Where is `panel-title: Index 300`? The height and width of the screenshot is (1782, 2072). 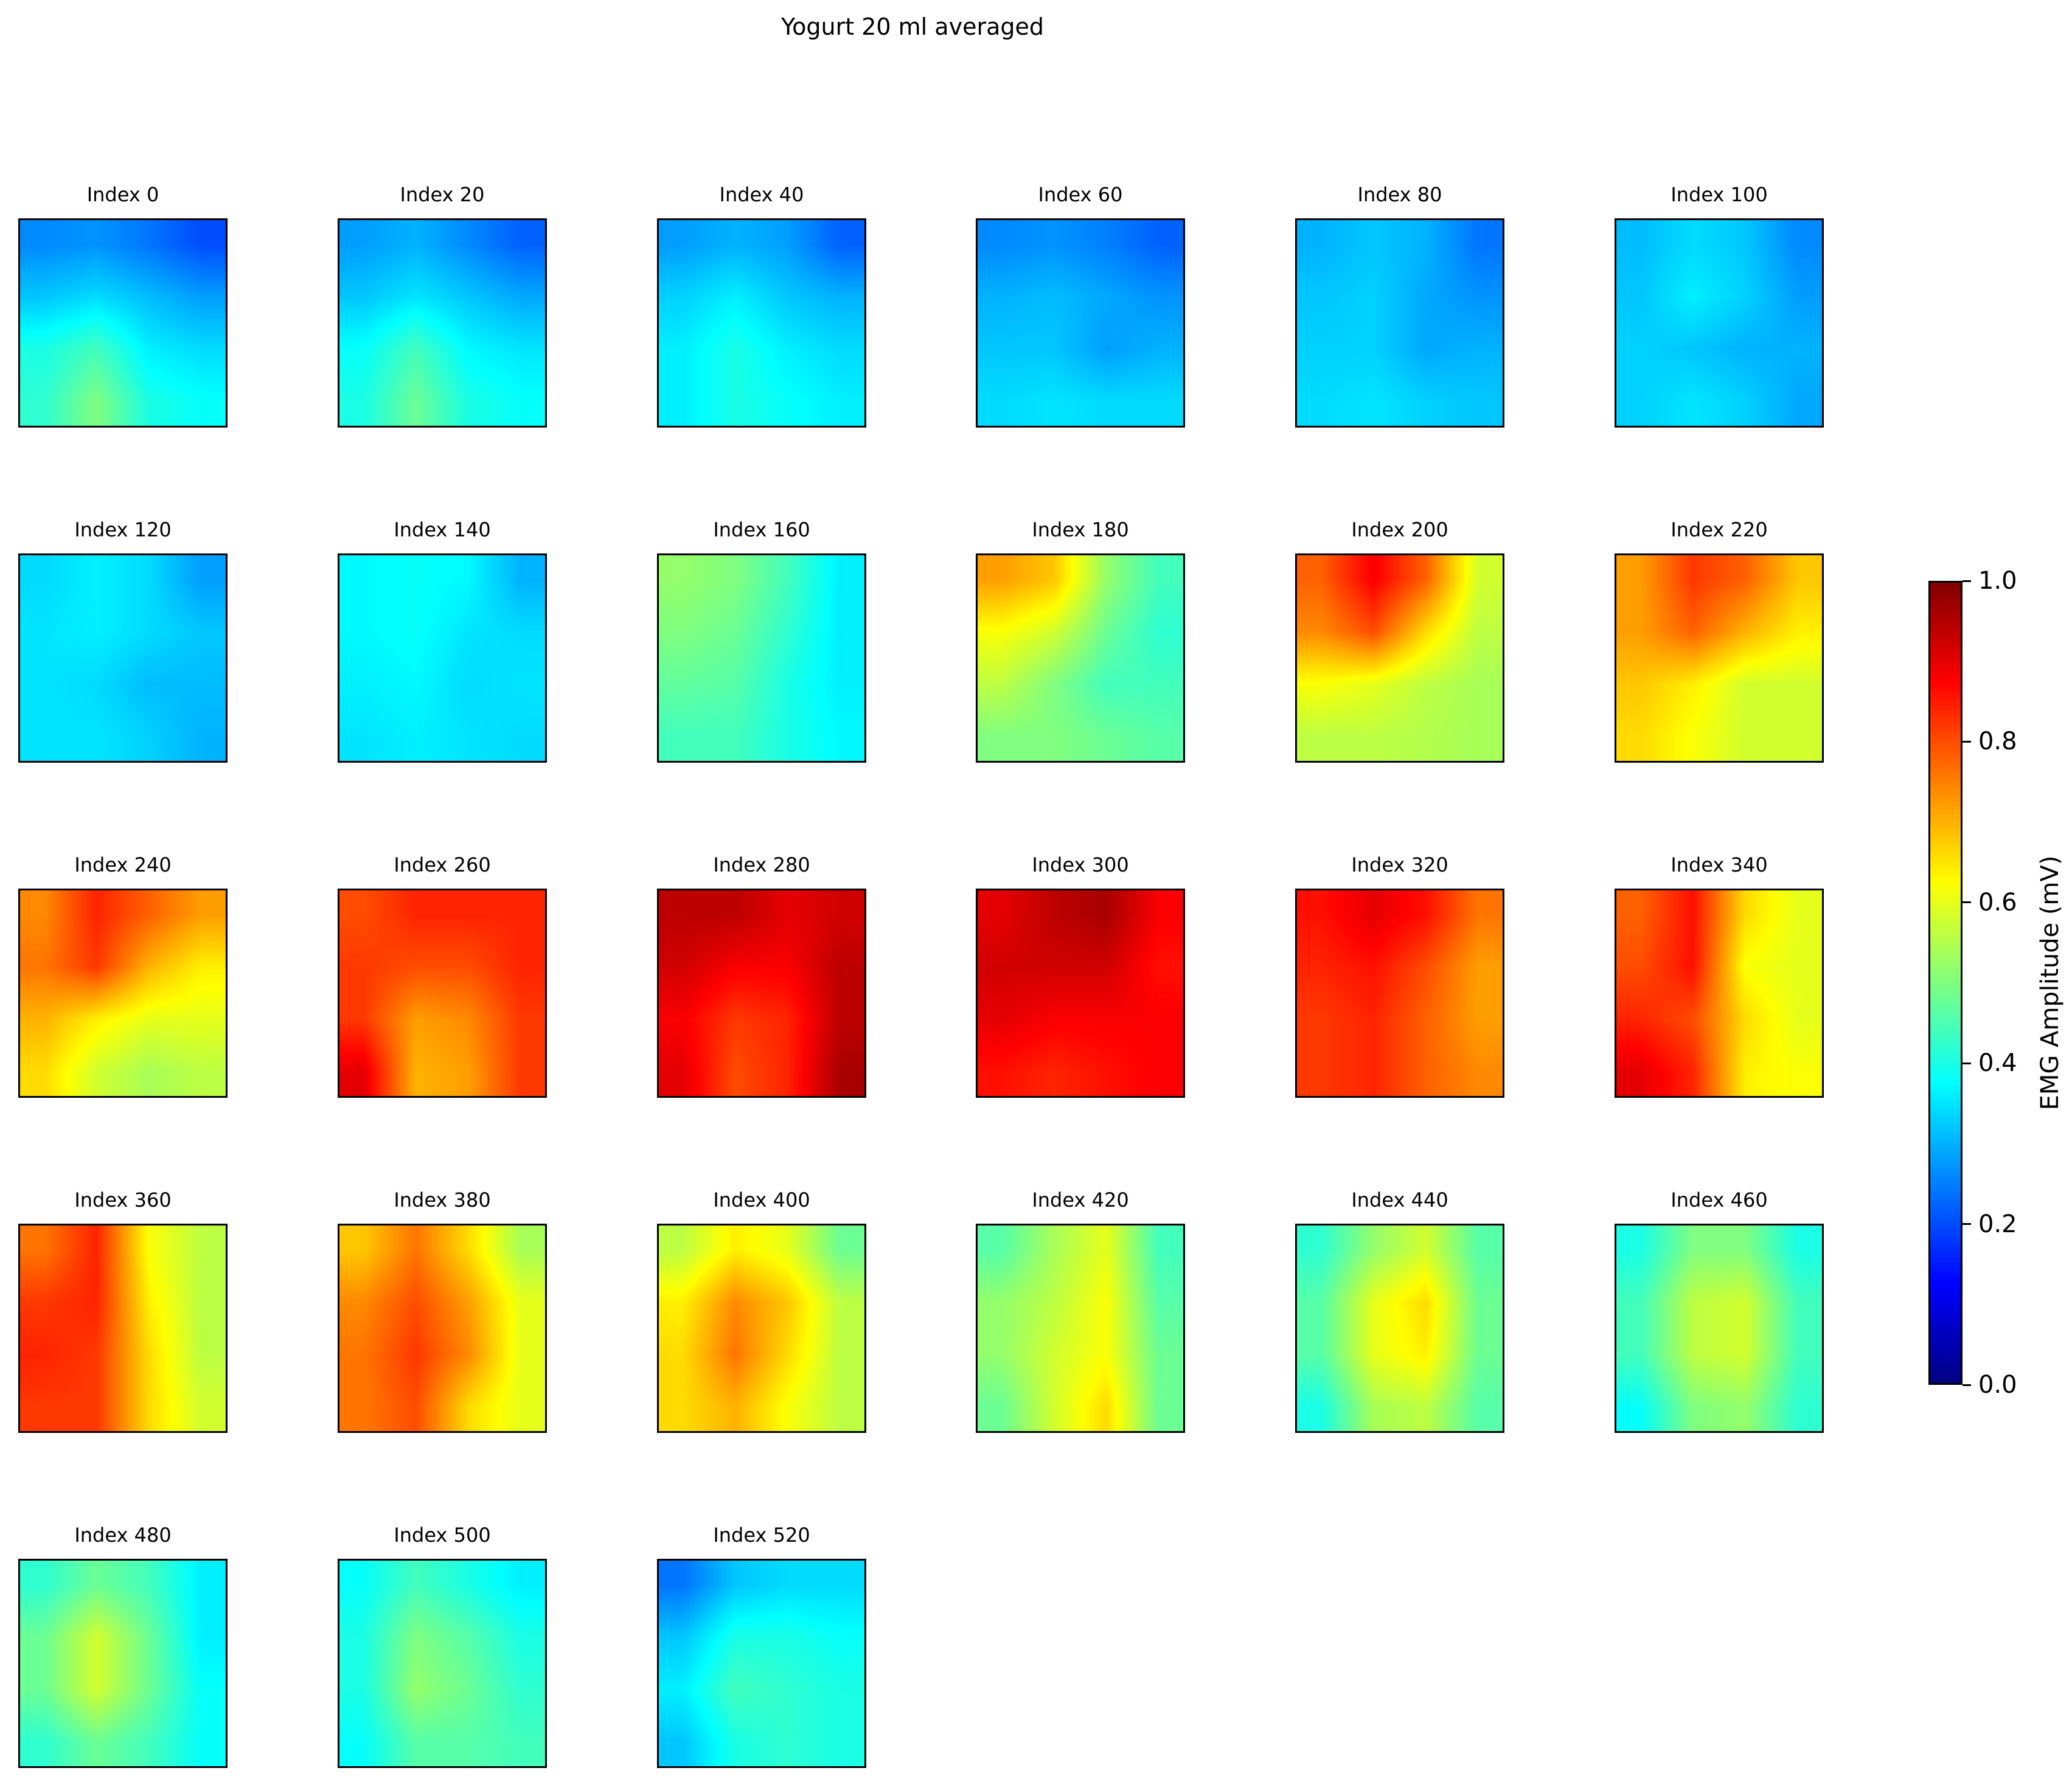 panel-title: Index 300 is located at coordinates (1080, 864).